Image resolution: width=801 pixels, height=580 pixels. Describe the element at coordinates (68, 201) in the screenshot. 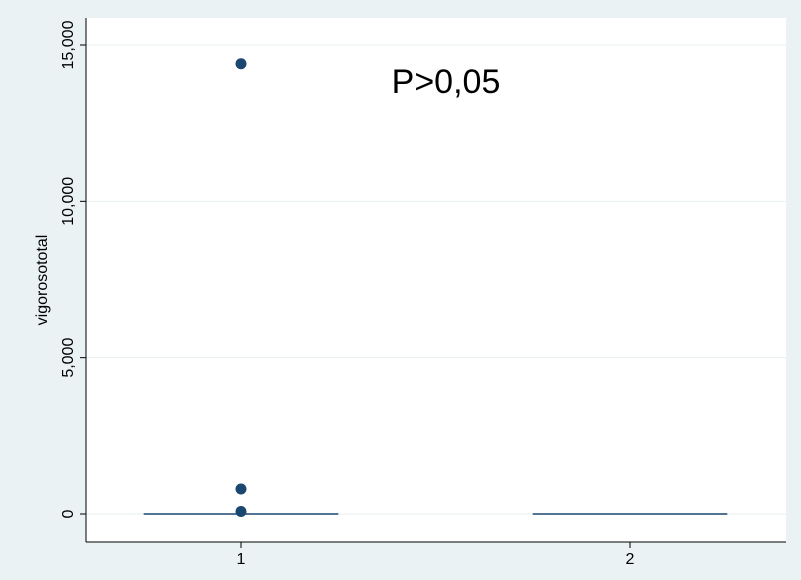

I see `y-tick-label: 10,000` at that location.